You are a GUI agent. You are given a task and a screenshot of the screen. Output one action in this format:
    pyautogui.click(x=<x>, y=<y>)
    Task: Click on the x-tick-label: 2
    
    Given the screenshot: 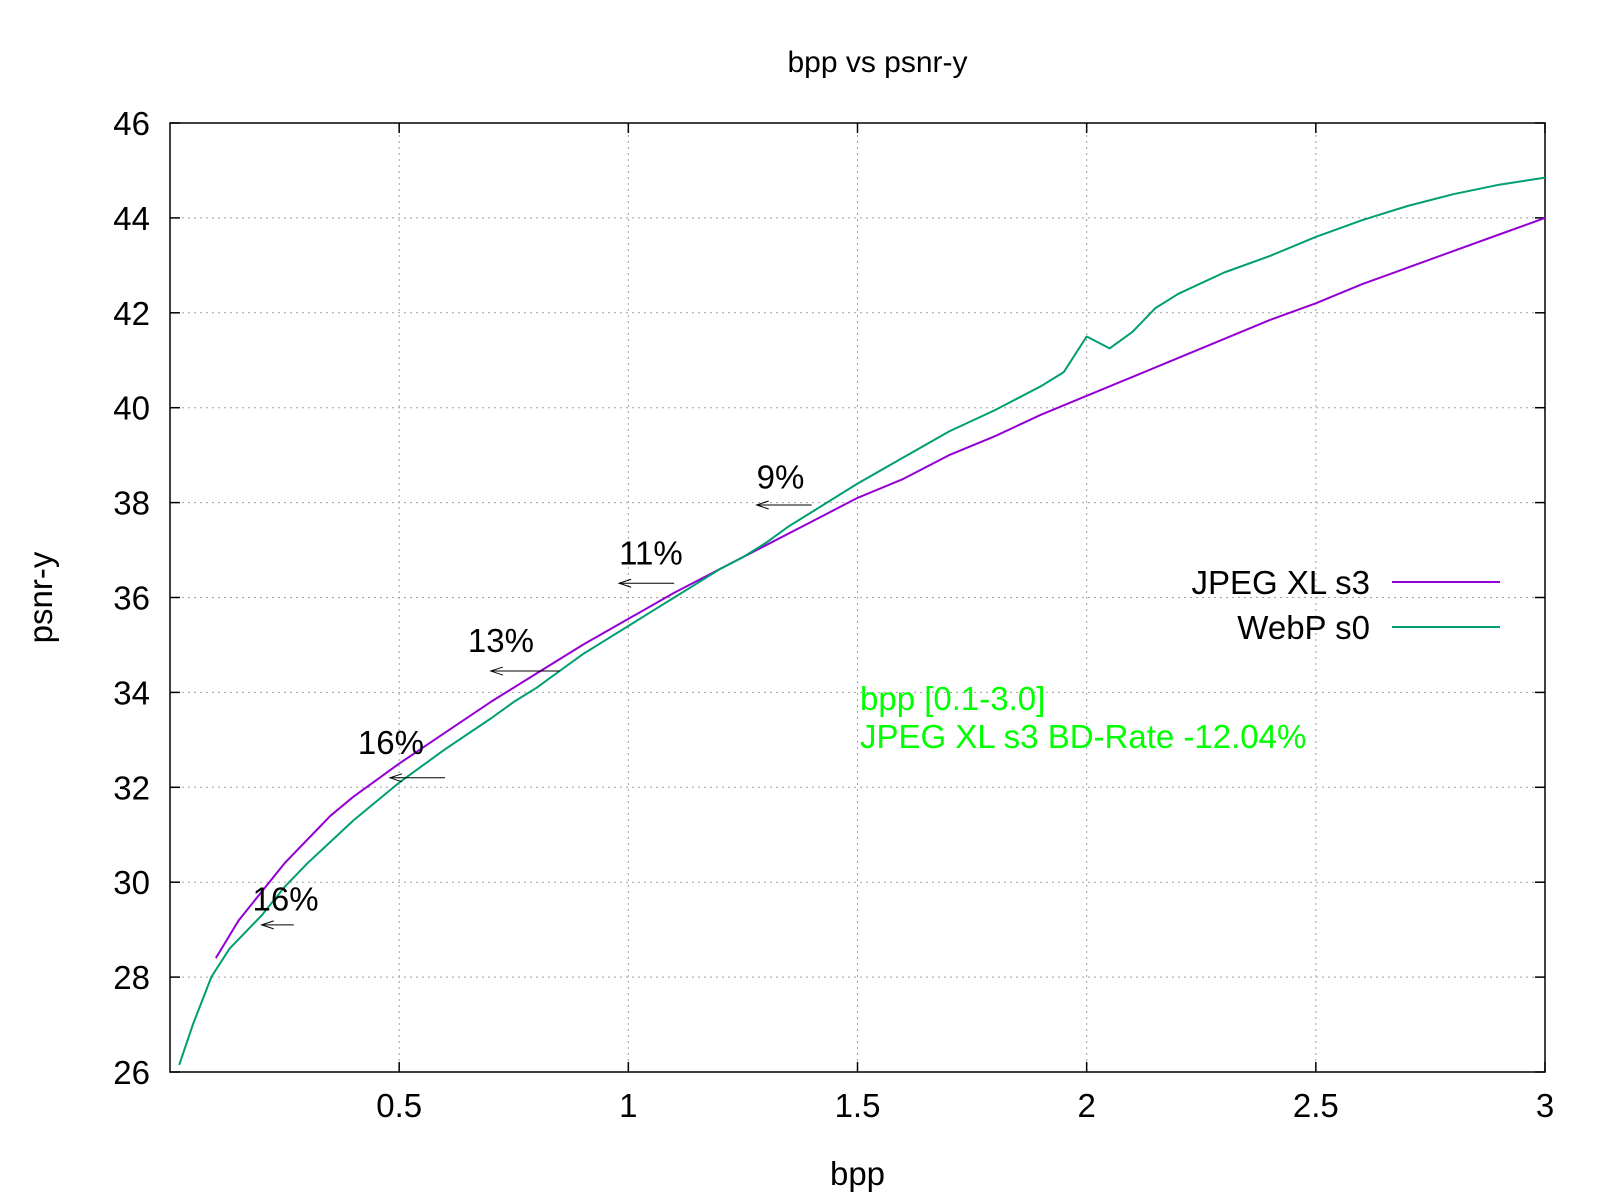 What is the action you would take?
    pyautogui.click(x=1086, y=1105)
    